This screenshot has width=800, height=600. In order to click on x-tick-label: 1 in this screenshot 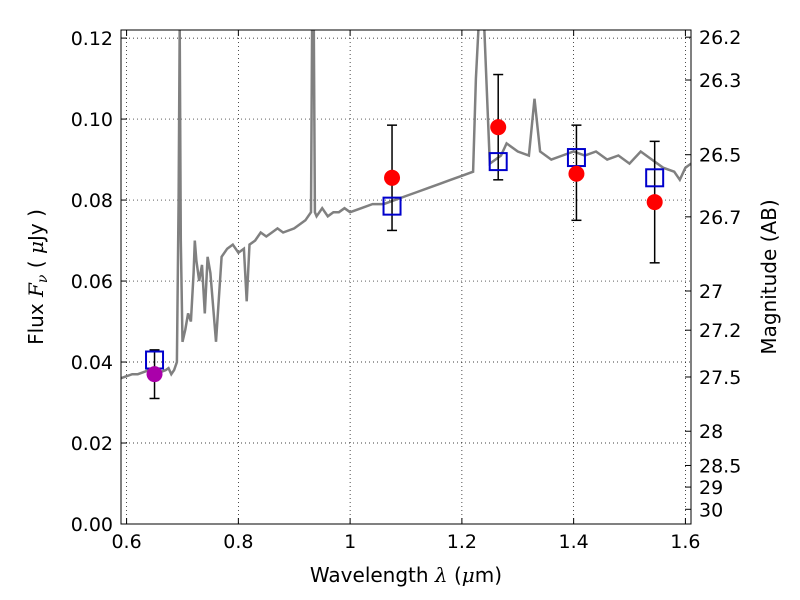, I will do `click(350, 542)`.